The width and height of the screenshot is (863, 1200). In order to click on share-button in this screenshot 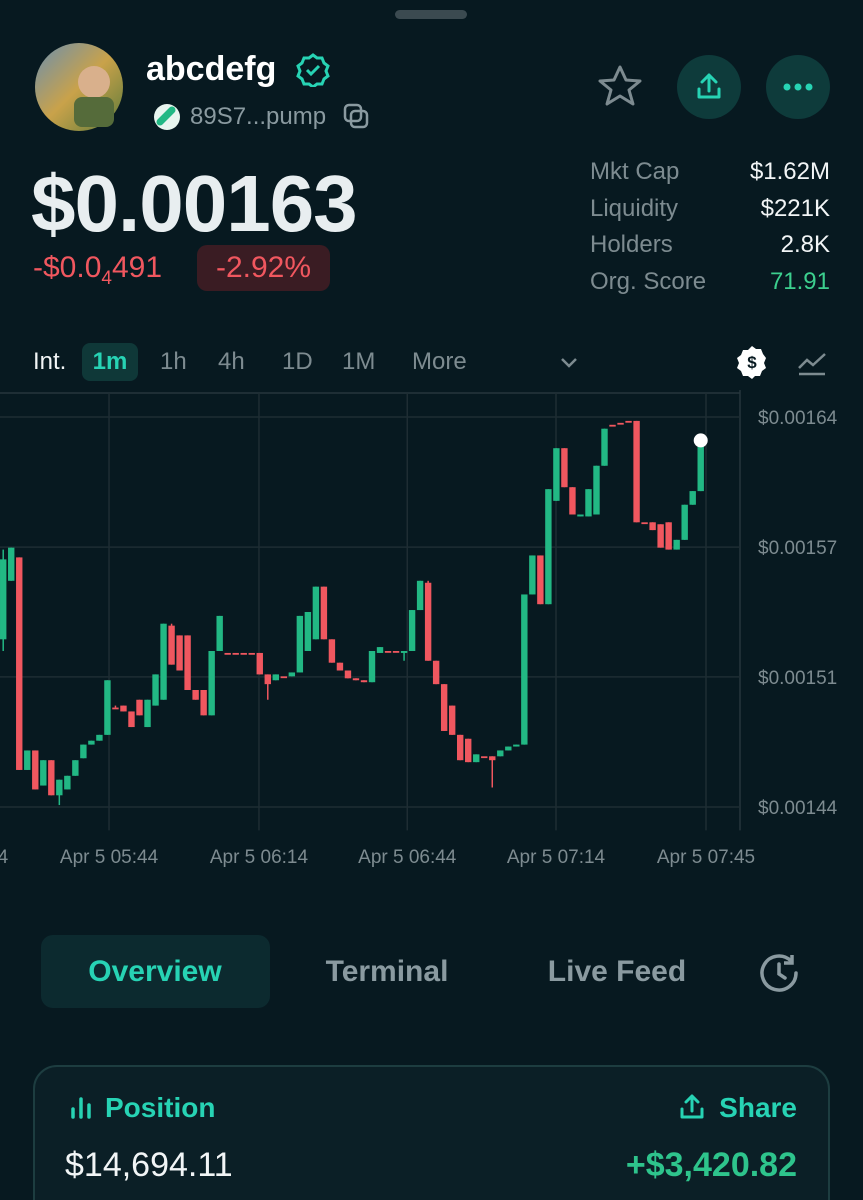, I will do `click(709, 87)`.